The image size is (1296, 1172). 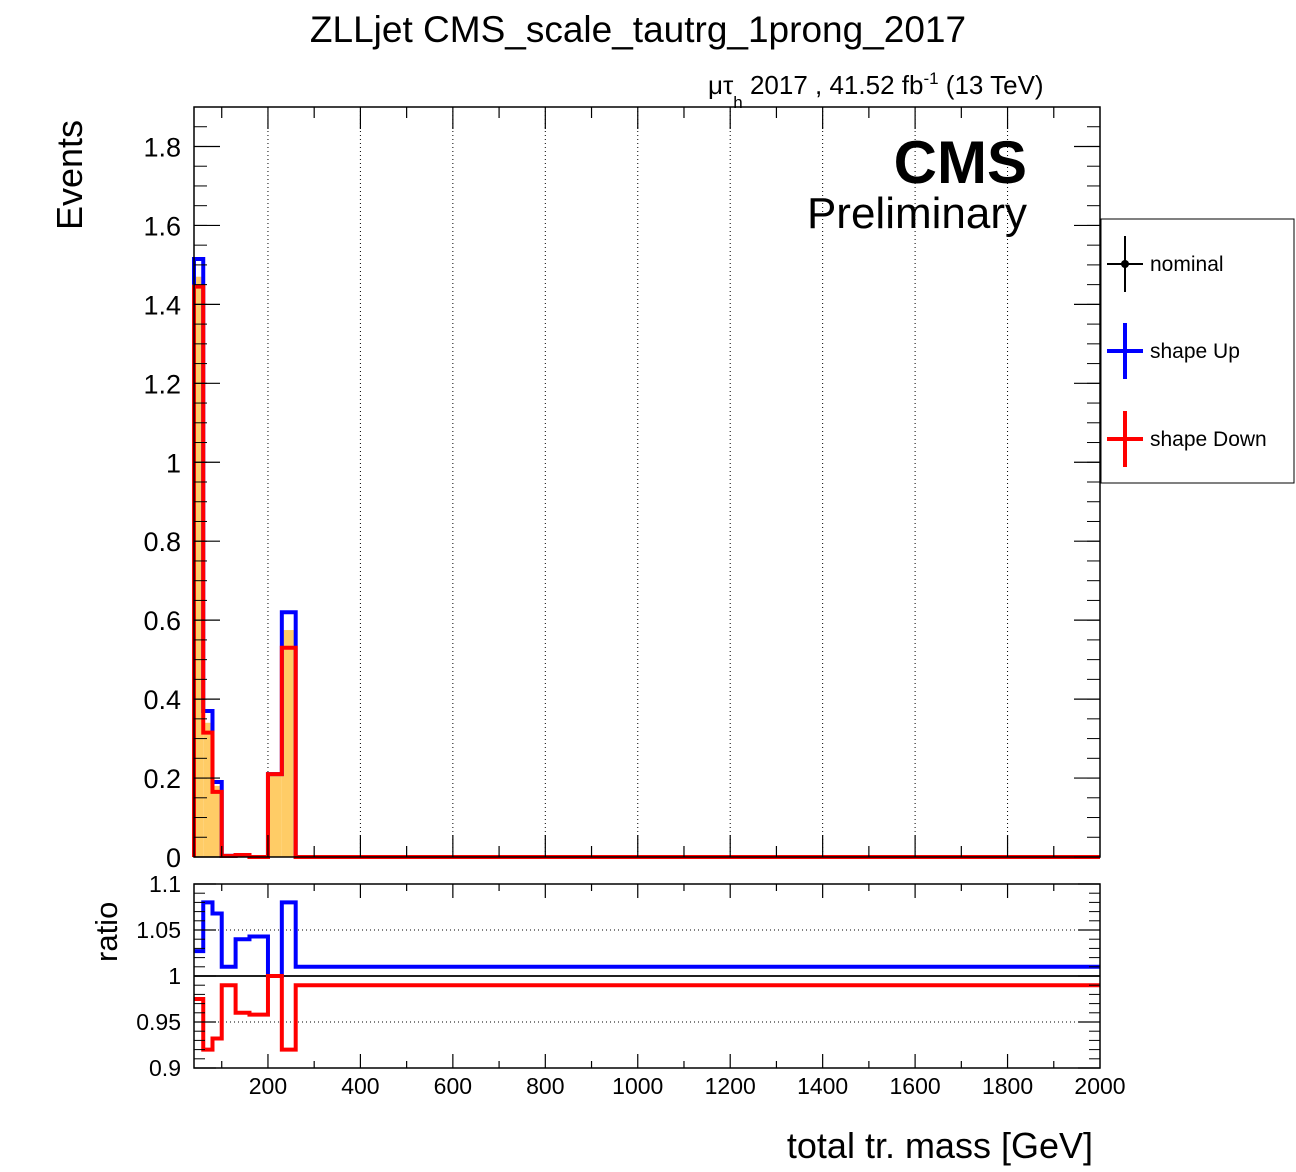 What do you see at coordinates (1208, 439) in the screenshot?
I see `legend-label-2: shape Down` at bounding box center [1208, 439].